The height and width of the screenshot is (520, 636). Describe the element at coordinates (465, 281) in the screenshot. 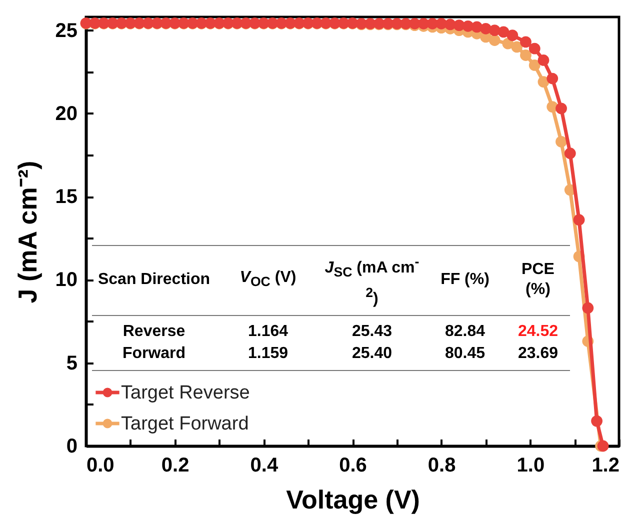

I see `annotation: FF (%)` at that location.